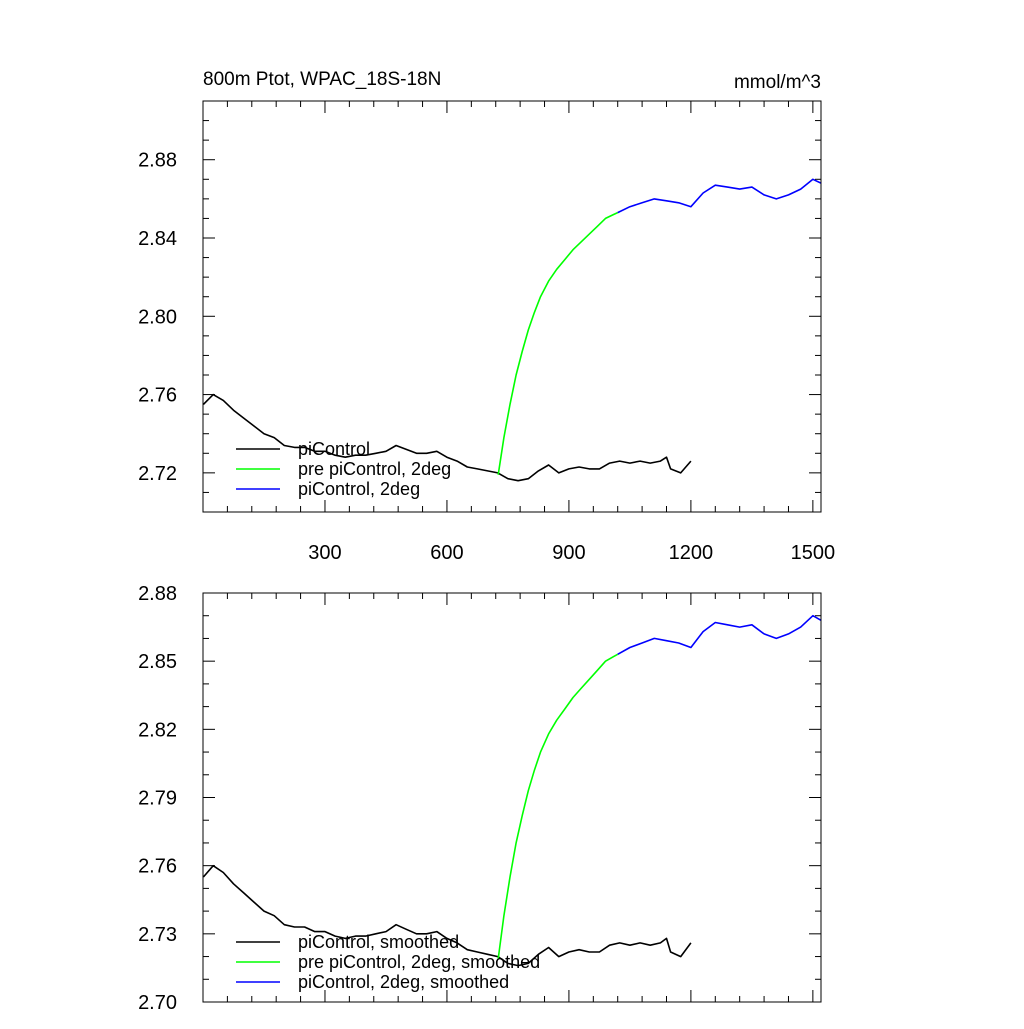 The width and height of the screenshot is (1024, 1029). I want to click on units-label: mmol/m^3, so click(777, 82).